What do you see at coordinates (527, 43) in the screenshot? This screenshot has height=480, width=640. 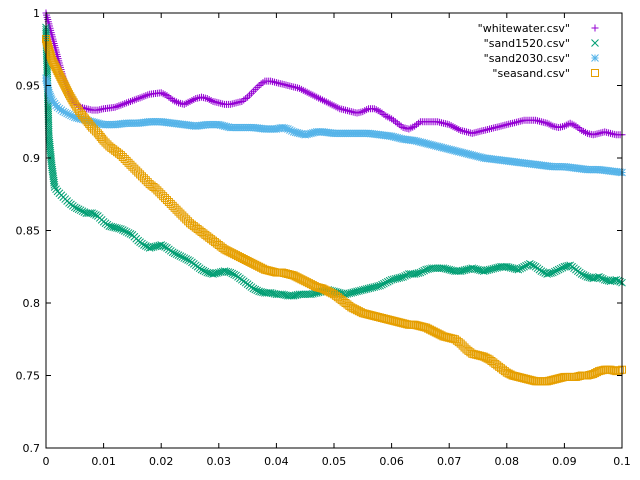 I see `legend-entry-label: "sand1520.csv"` at bounding box center [527, 43].